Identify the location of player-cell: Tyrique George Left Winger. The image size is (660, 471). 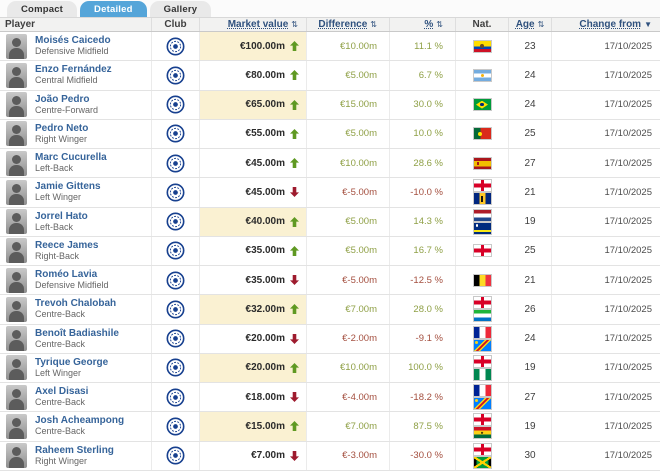
(75, 368).